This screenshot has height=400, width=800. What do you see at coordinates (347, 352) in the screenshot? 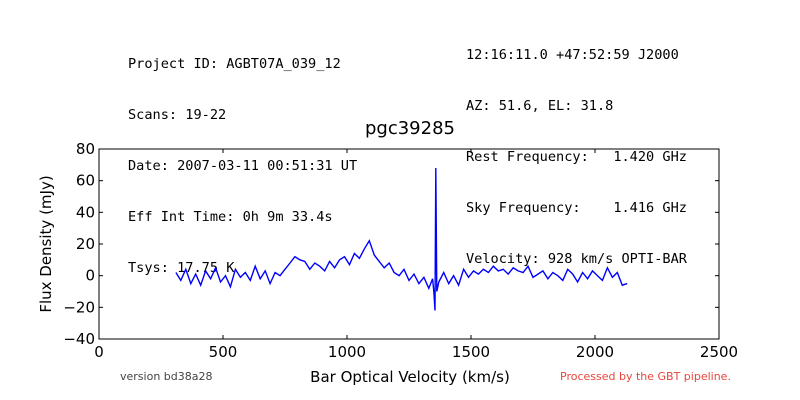
I see `x-tick-label: 1000` at bounding box center [347, 352].